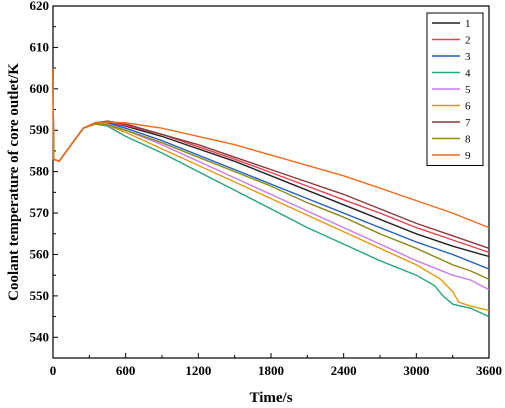 This screenshot has height=408, width=505. What do you see at coordinates (198, 370) in the screenshot?
I see `x-tick-label: 1200` at bounding box center [198, 370].